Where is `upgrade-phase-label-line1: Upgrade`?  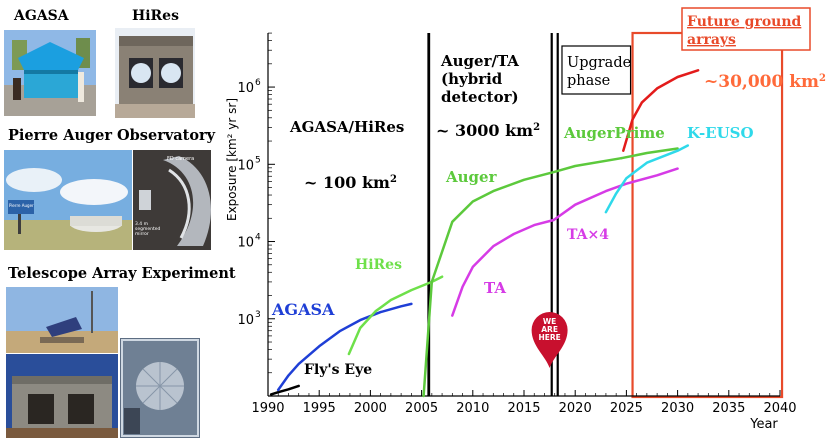
upgrade-phase-label-line1: Upgrade is located at coordinates (599, 63).